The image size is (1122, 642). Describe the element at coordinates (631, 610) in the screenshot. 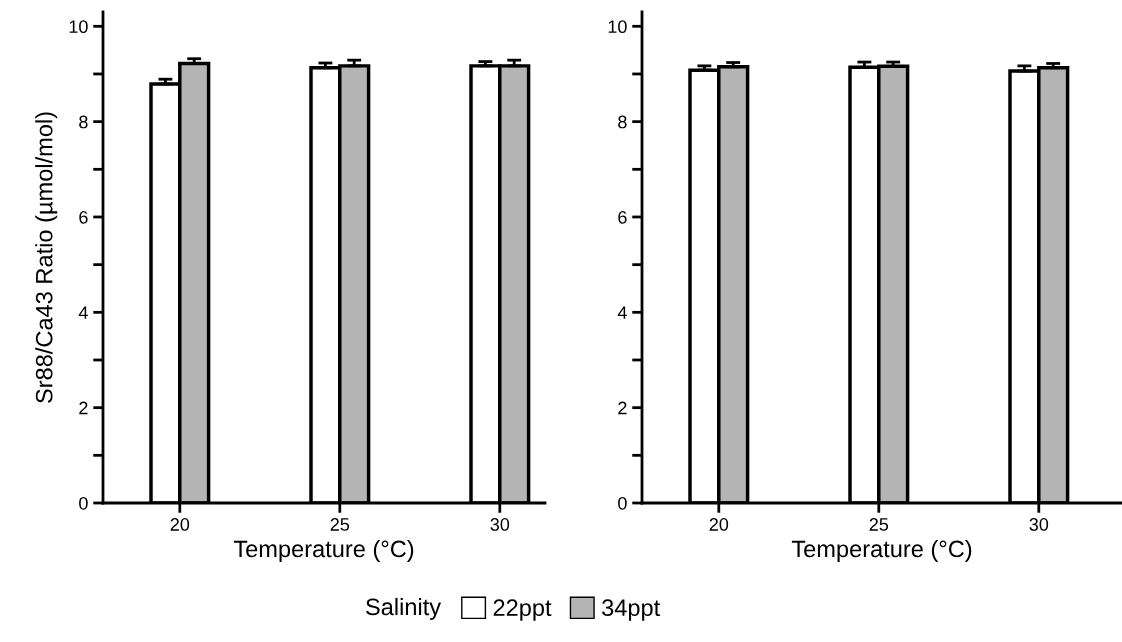

I see `legend-label: 34ppt` at that location.